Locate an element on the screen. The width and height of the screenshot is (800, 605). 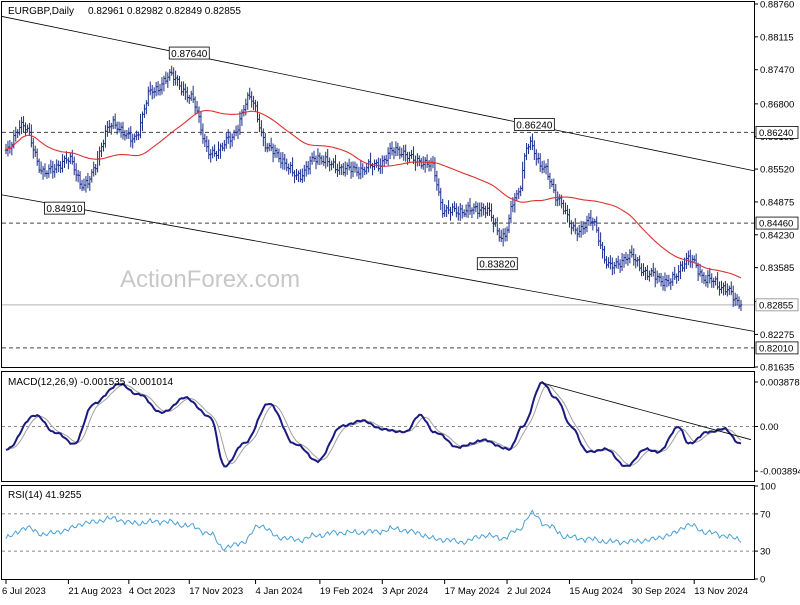
y-tick-label: 0.003878 is located at coordinates (780, 383).